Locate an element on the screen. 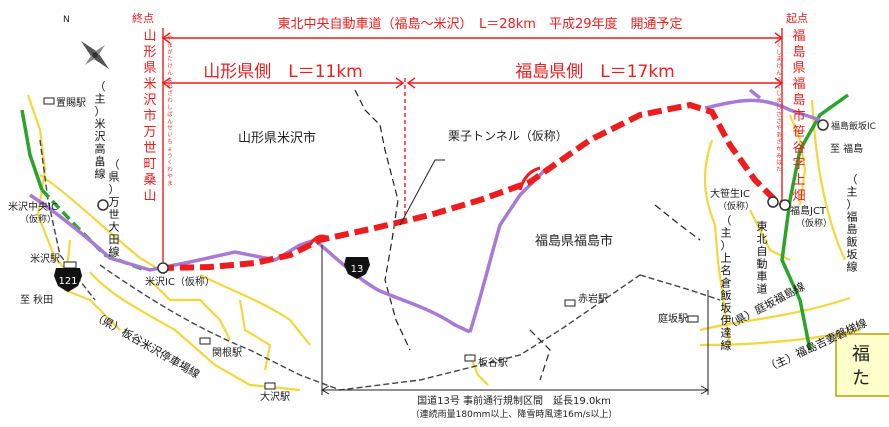 The width and height of the screenshot is (889, 427). fukushima-iizaka-ic-marker is located at coordinates (823, 125).